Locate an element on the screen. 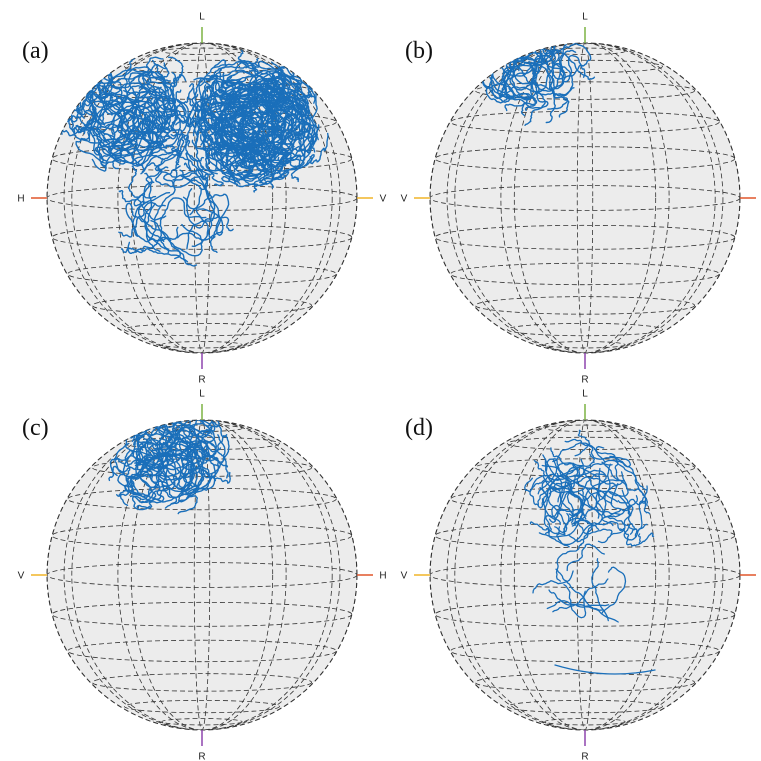  panel-label: (b) is located at coordinates (419, 51).